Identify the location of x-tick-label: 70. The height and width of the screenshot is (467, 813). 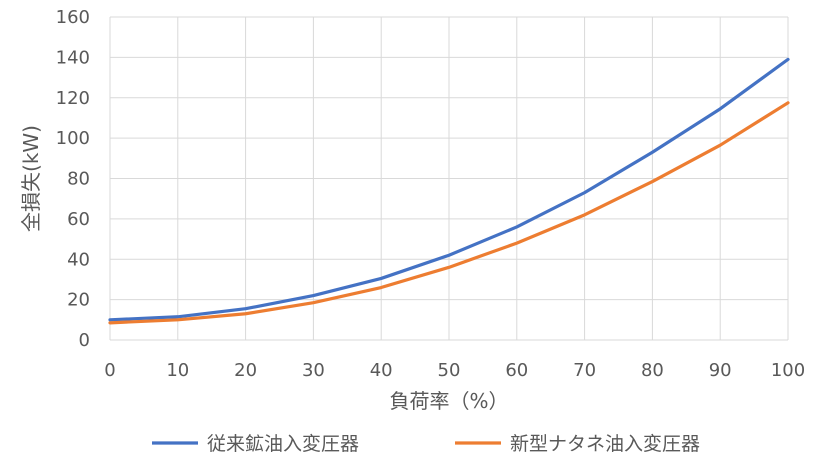
(584, 370).